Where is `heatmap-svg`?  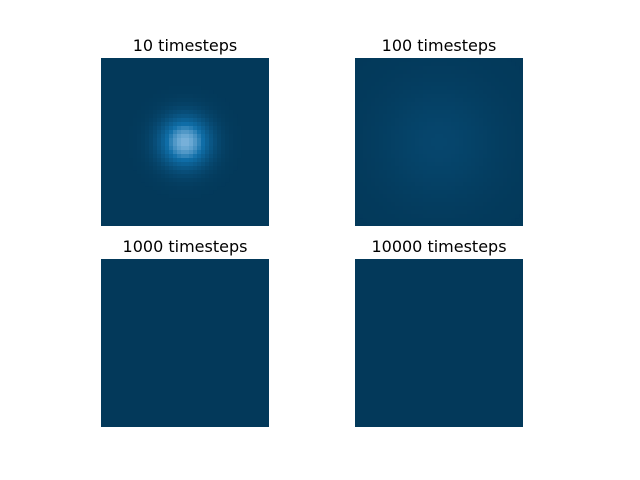
heatmap-svg is located at coordinates (185, 343).